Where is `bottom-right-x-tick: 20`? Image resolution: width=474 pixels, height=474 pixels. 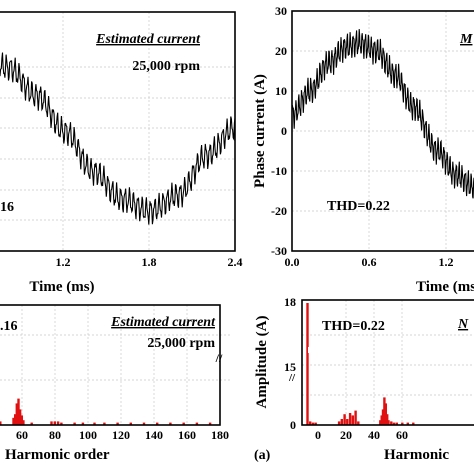 bottom-right-x-tick: 20 is located at coordinates (346, 435).